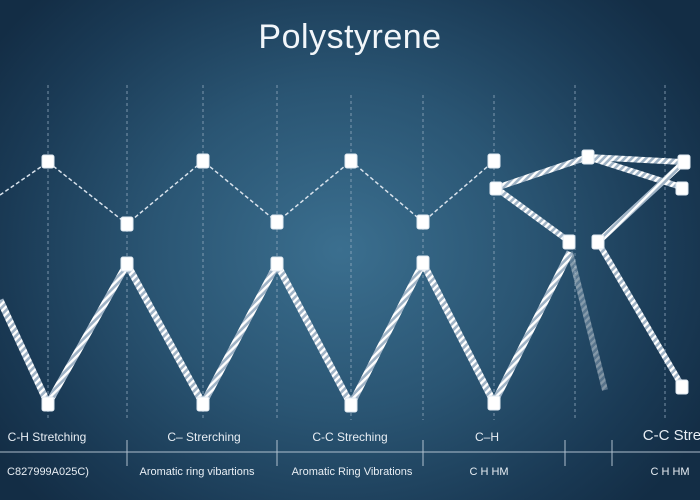 This screenshot has width=700, height=500. Describe the element at coordinates (352, 472) in the screenshot. I see `label-aromatic-ring-2: Aromatic Ring Vibrations` at that location.